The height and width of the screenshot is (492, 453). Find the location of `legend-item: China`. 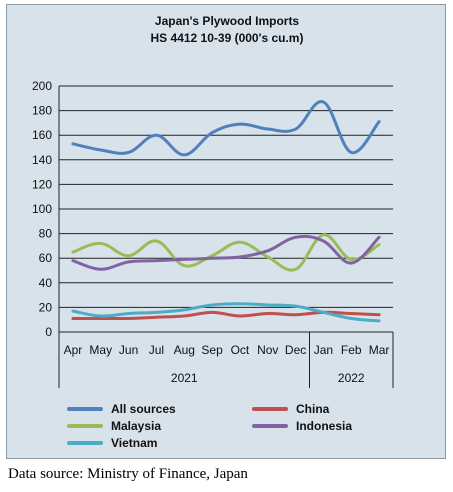

legend-item: China is located at coordinates (290, 409).